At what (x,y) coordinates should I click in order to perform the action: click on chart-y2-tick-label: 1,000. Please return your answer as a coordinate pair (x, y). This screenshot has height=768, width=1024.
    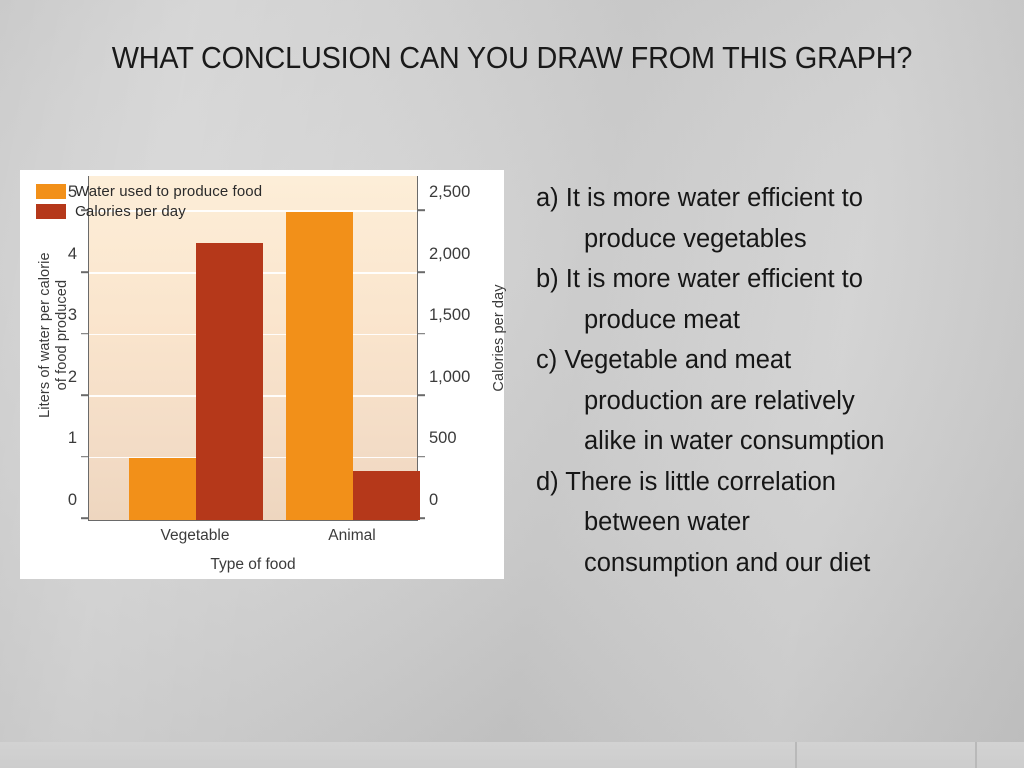
    Looking at the image, I should click on (450, 376).